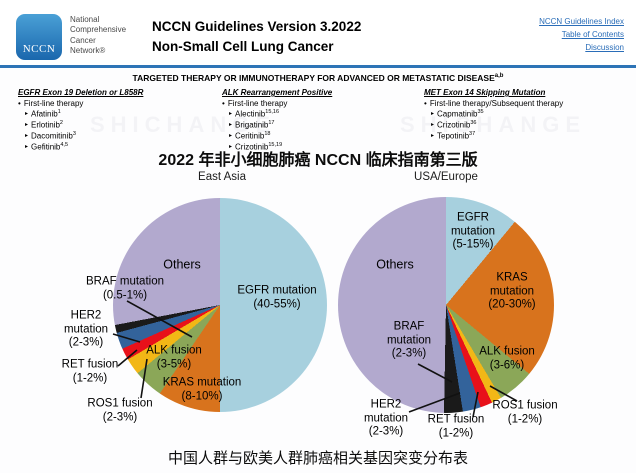  I want to click on therapy-item: ▸ Afatinib1, so click(118, 114).